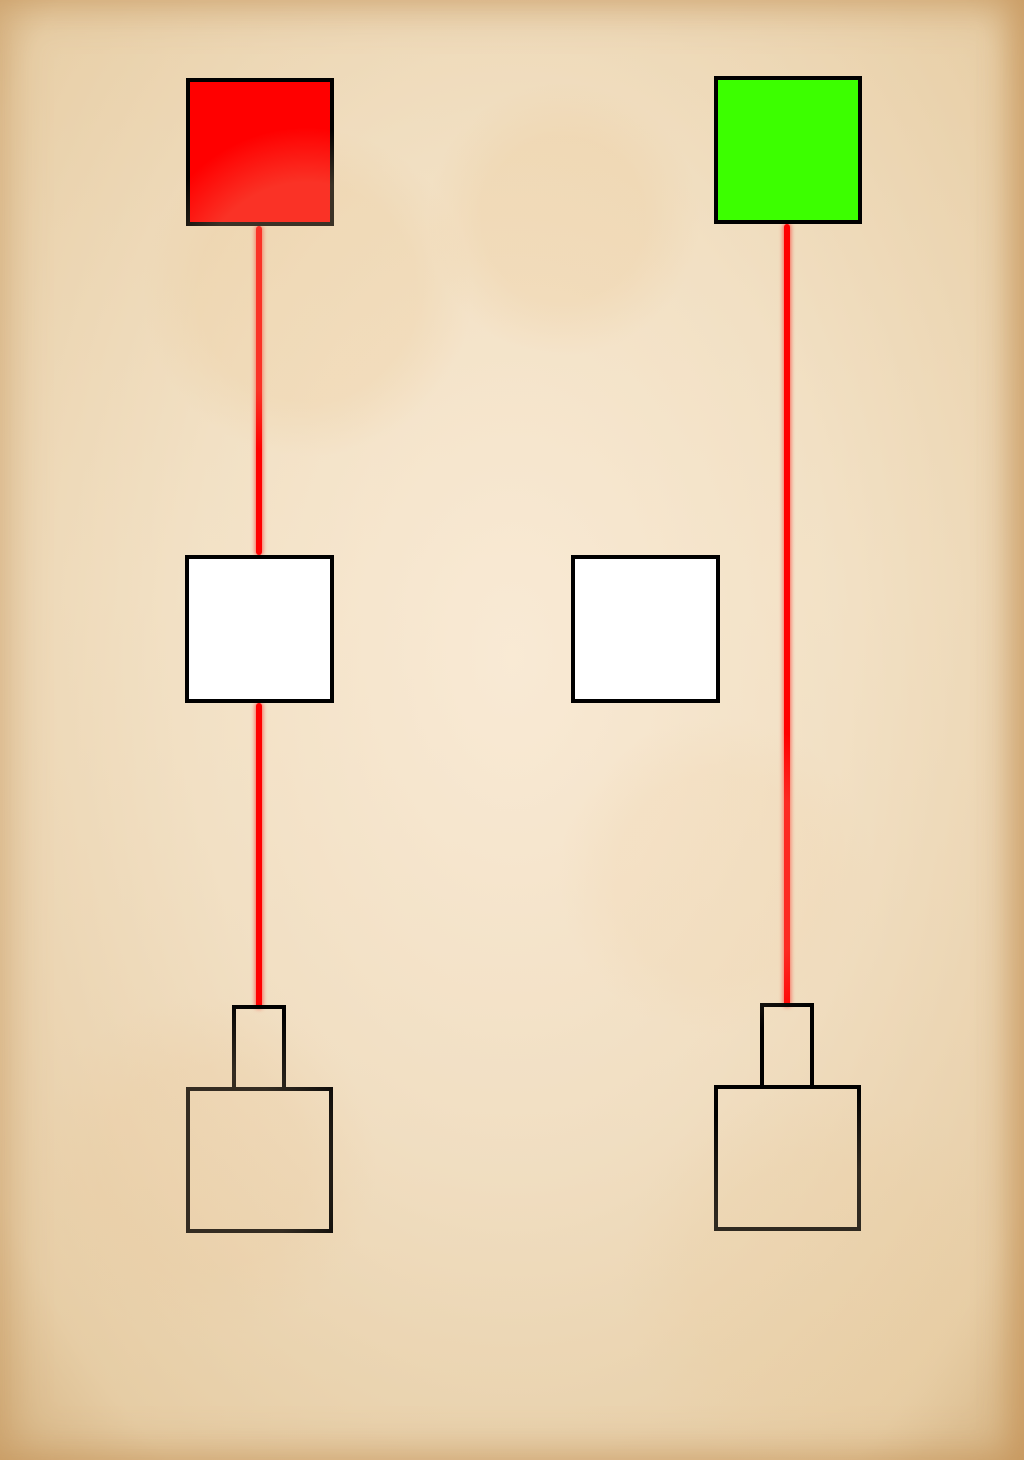  I want to click on receiver-left, so click(260, 1119).